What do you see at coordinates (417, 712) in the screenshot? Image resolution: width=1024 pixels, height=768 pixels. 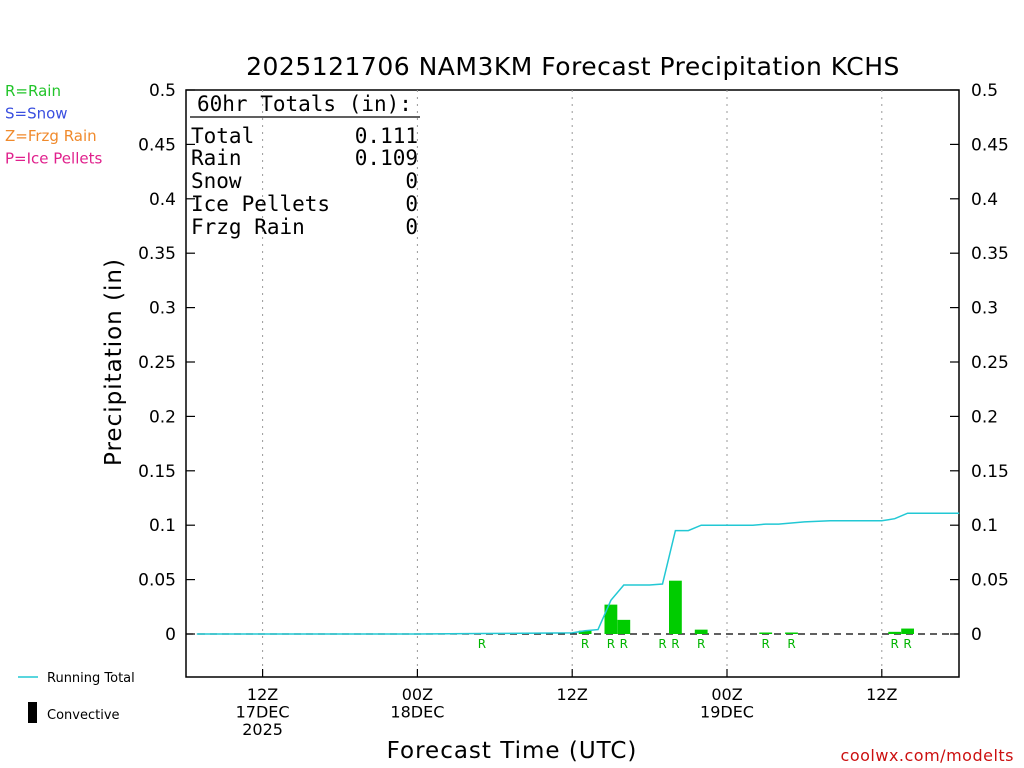 I see `x-tick-label: 18DEC` at bounding box center [417, 712].